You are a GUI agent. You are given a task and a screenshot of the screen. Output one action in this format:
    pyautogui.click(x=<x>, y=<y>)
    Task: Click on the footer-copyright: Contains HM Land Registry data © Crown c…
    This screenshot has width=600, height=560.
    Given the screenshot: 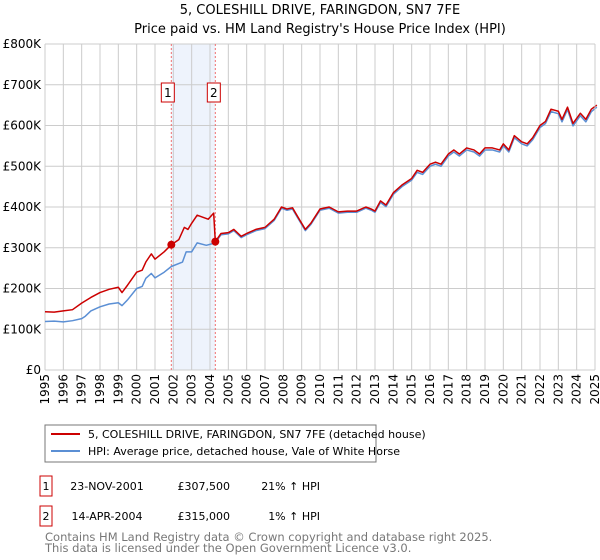 What is the action you would take?
    pyautogui.click(x=268, y=537)
    